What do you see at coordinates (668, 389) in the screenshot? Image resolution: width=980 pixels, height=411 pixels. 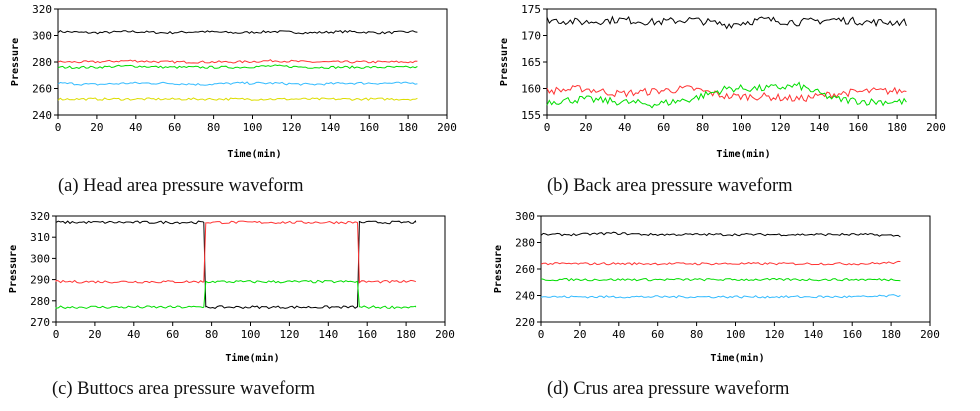 I see `chart-caption: (d) Crus area pressure waveform` at bounding box center [668, 389].